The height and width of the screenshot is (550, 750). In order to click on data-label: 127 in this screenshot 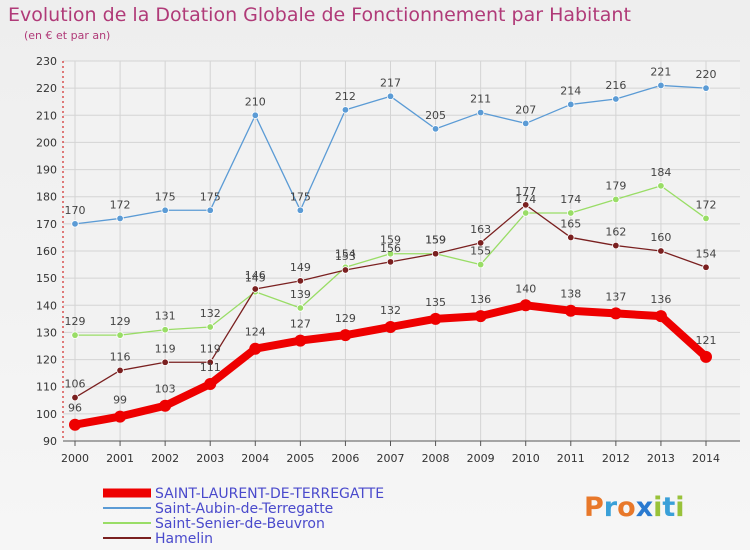, I will do `click(300, 324)`.